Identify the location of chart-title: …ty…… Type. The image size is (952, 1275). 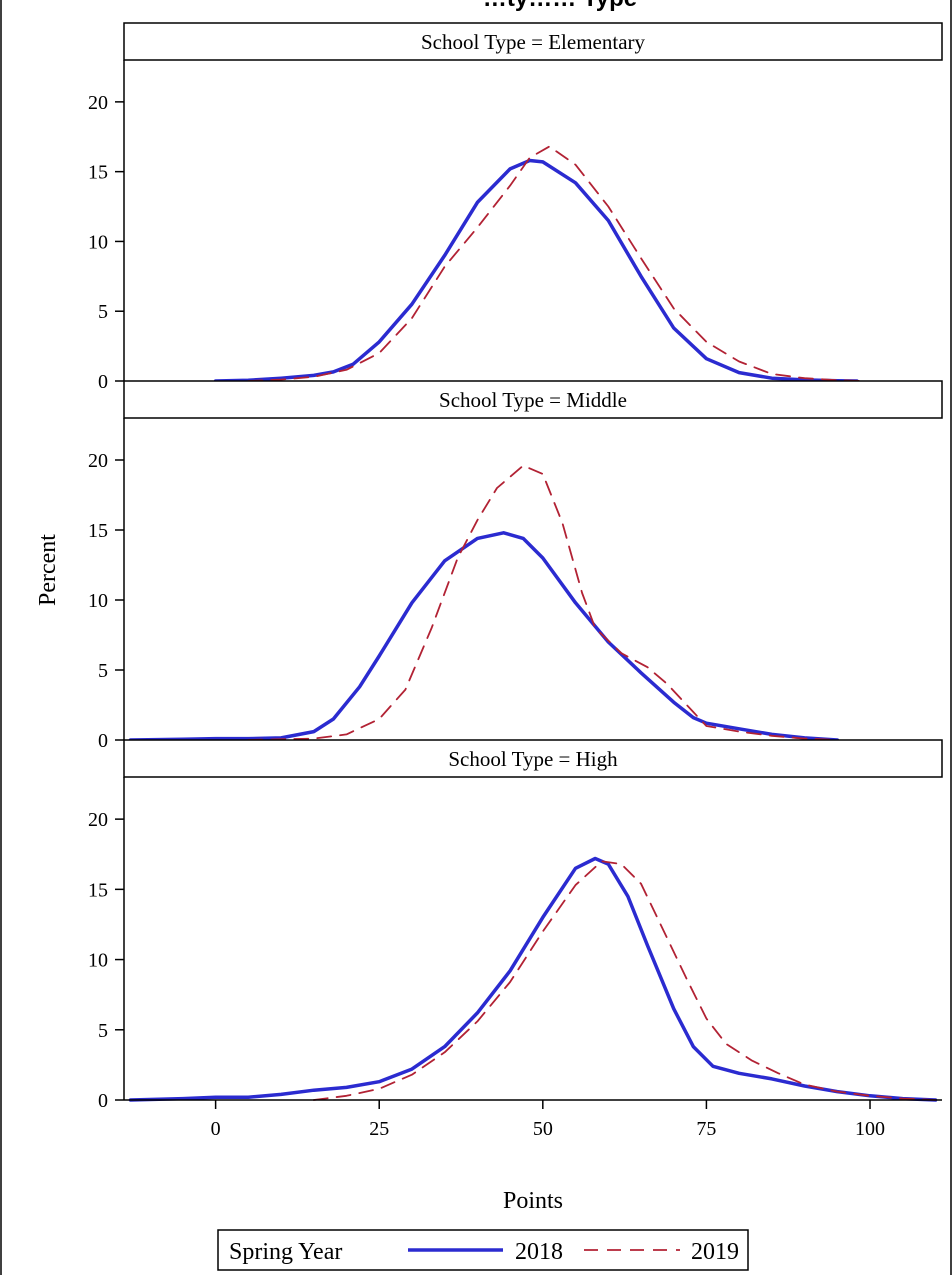
(560, 6).